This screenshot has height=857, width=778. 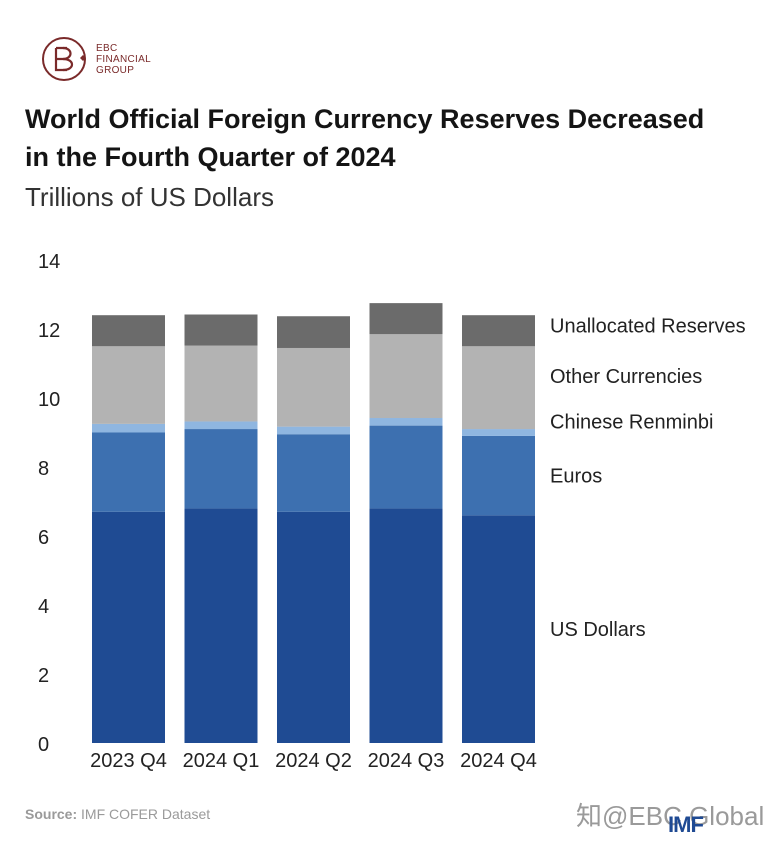 What do you see at coordinates (498, 761) in the screenshot?
I see `x-tick-label: 2024 Q4` at bounding box center [498, 761].